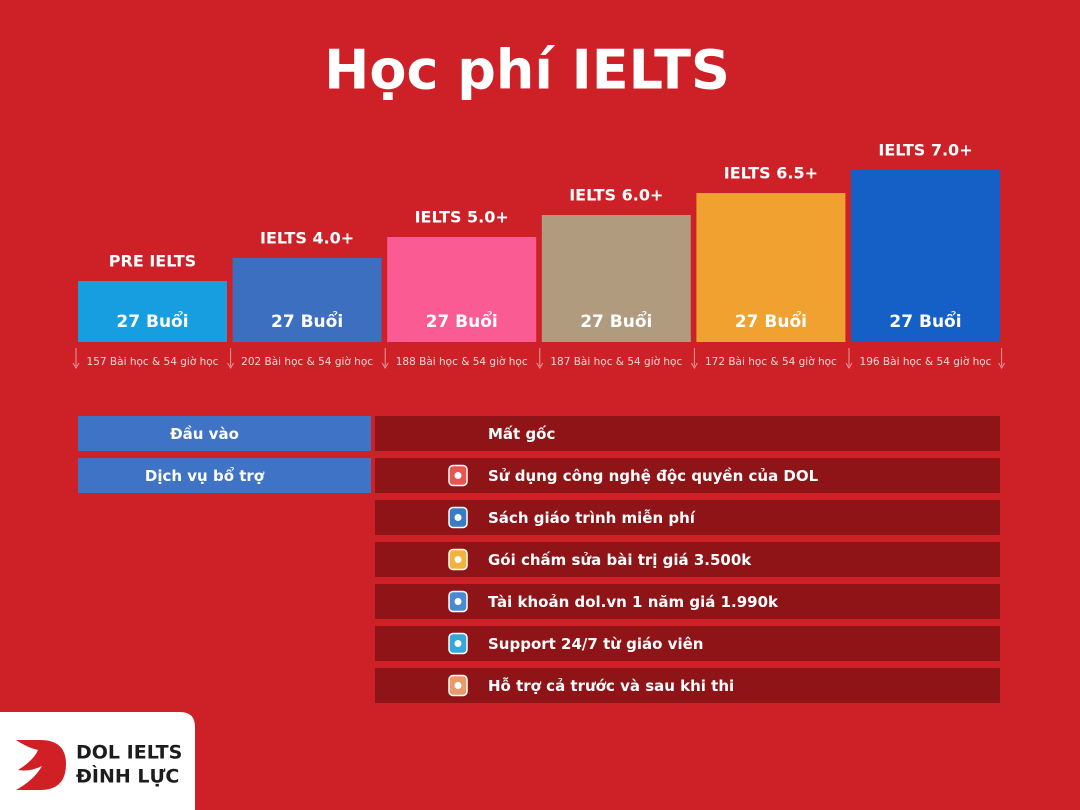  Describe the element at coordinates (633, 602) in the screenshot. I see `feature-text: Tài khoản dol.vn 1 năm giá 1.990k` at that location.